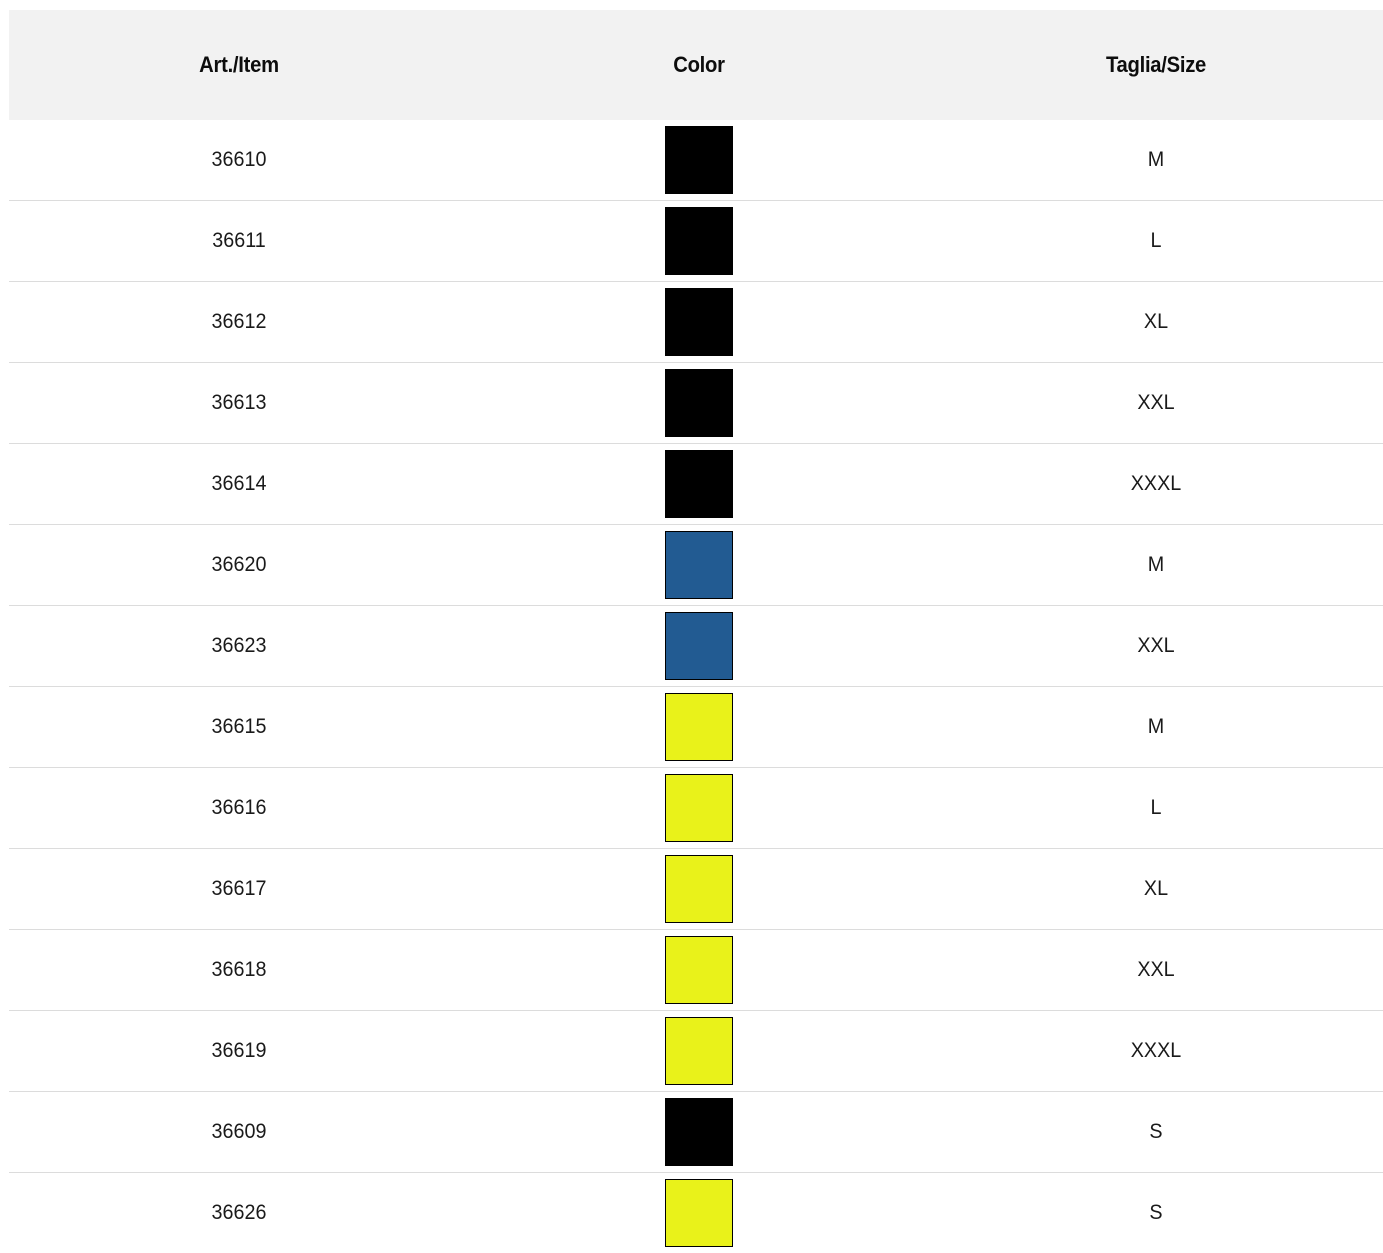  Describe the element at coordinates (239, 726) in the screenshot. I see `item-code: 36615` at that location.